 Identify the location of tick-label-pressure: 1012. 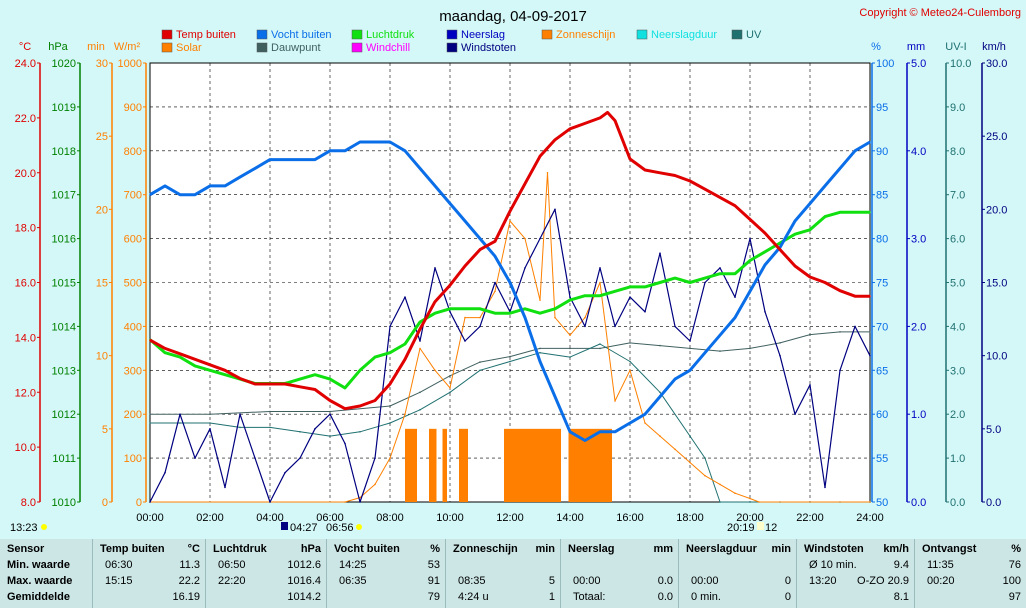
(64, 415).